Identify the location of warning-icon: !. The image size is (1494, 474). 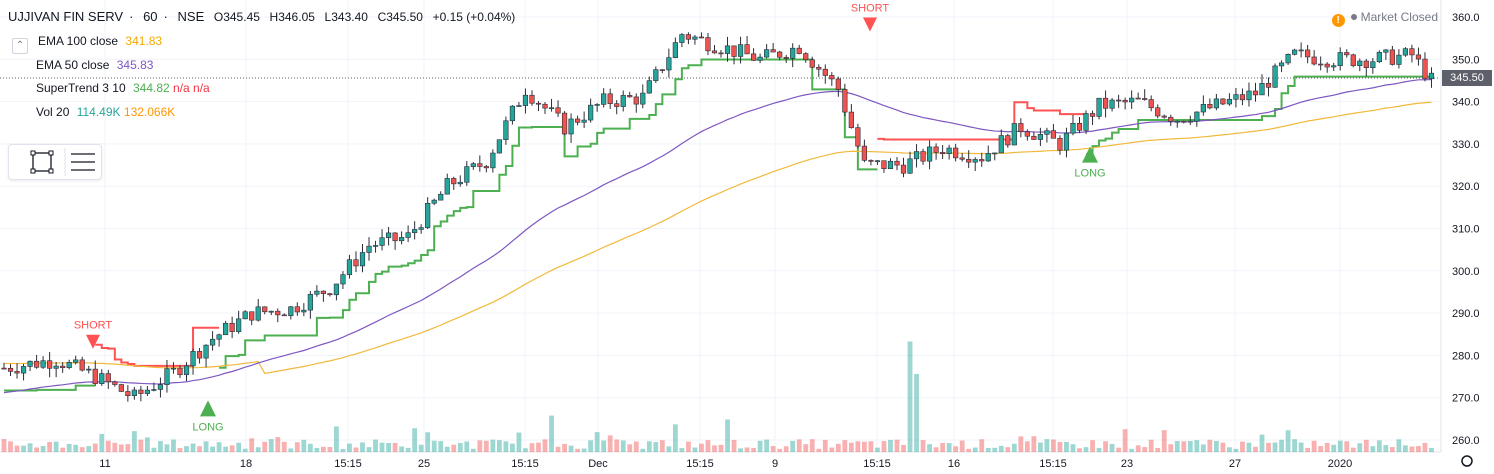
(1338, 20).